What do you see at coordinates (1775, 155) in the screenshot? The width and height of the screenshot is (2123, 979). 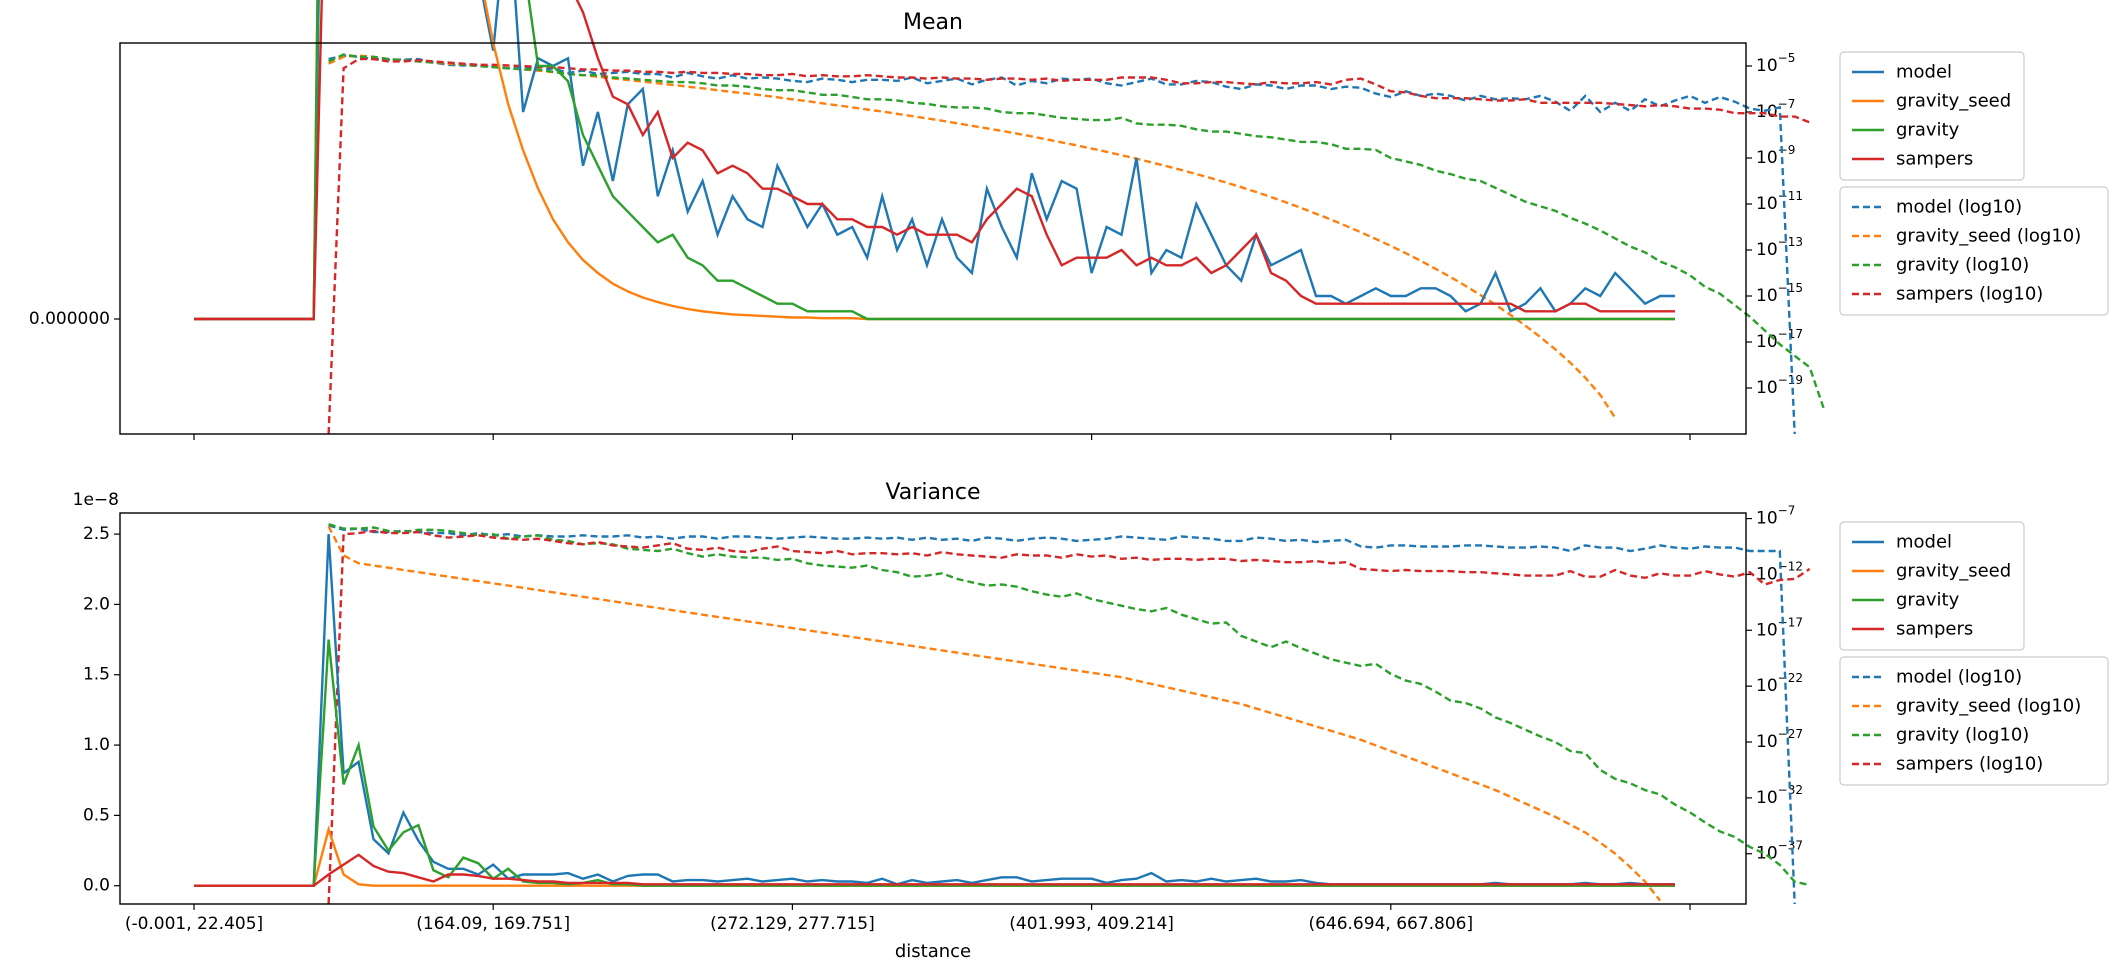 I see `y2-tick-label: 10⁻⁹` at bounding box center [1775, 155].